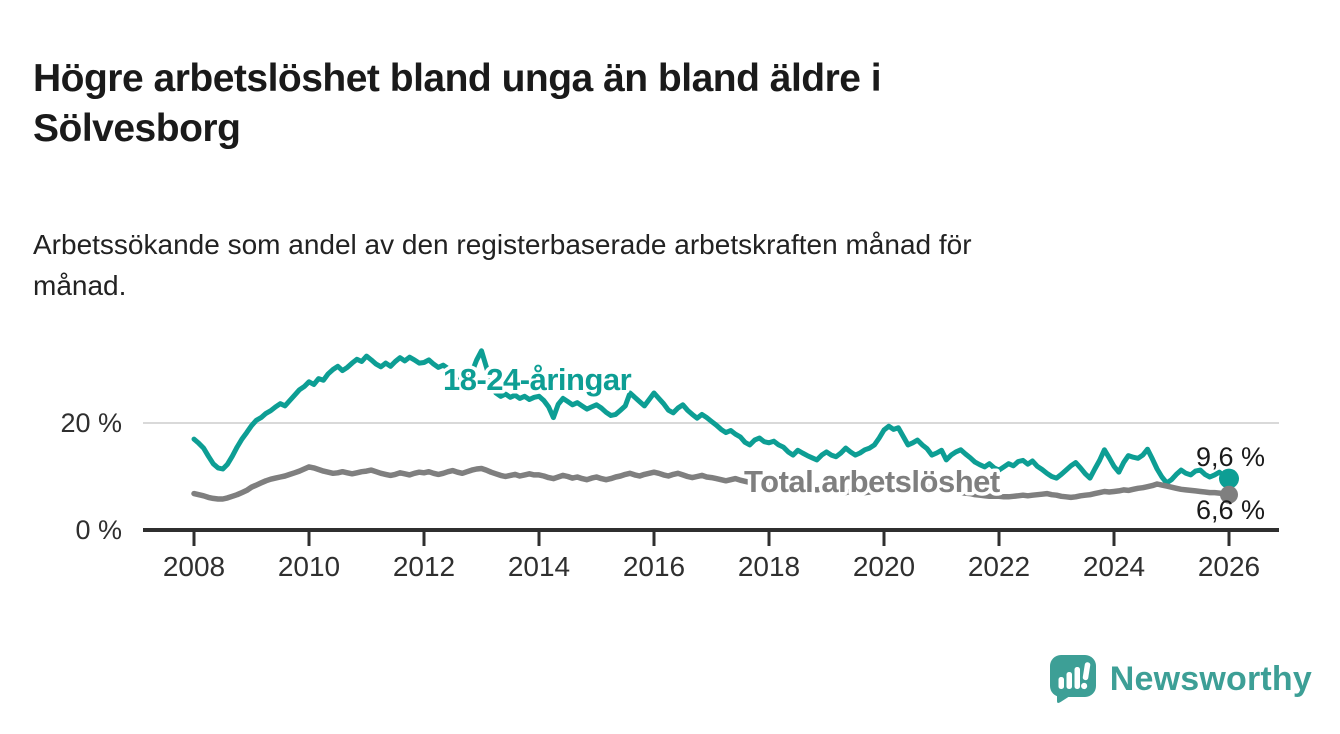 This screenshot has width=1340, height=734. I want to click on series-label-total: Total arbetslöshet, so click(872, 481).